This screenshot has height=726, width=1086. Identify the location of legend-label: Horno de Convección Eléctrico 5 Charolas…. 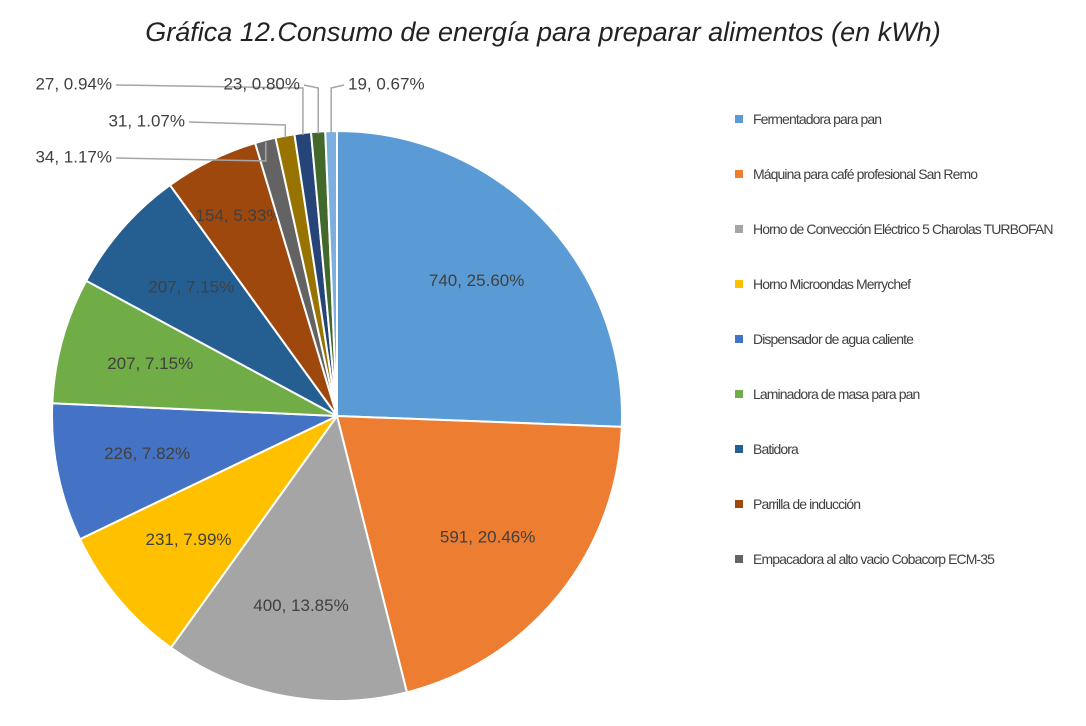
(903, 229).